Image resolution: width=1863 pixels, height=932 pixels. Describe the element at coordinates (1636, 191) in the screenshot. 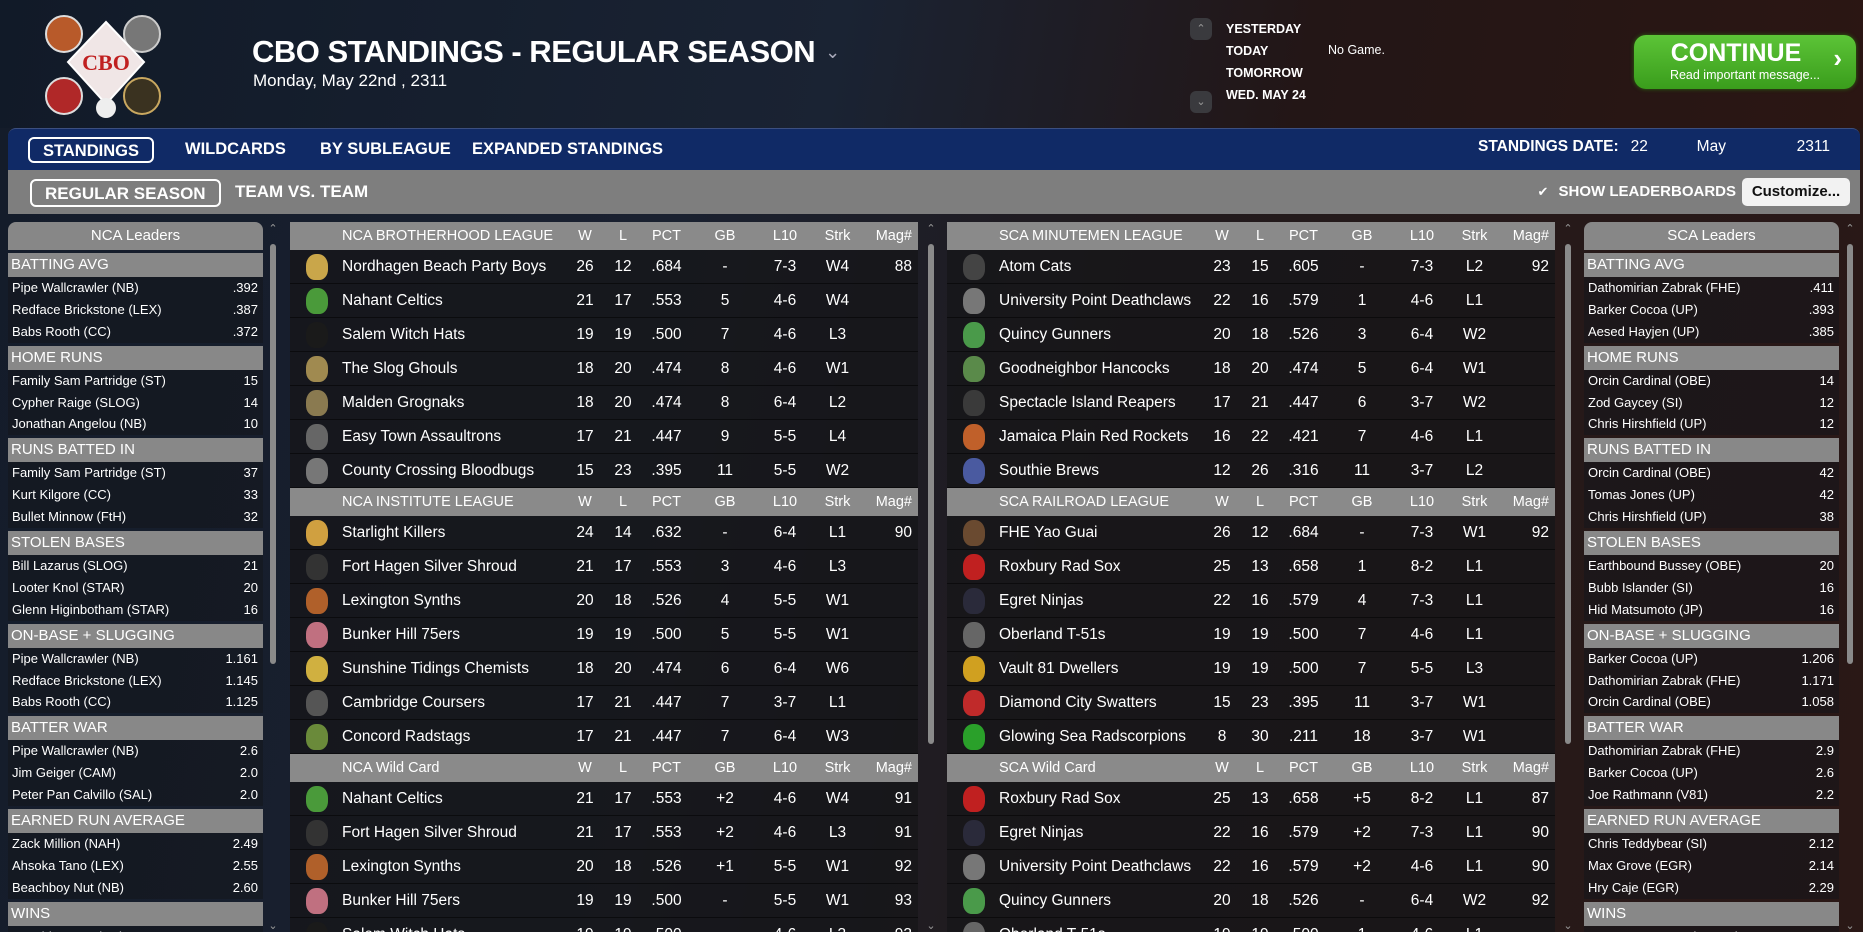

I see `show-leaderboards-toggle: ✔ SHOW LEADERBOARDS` at that location.